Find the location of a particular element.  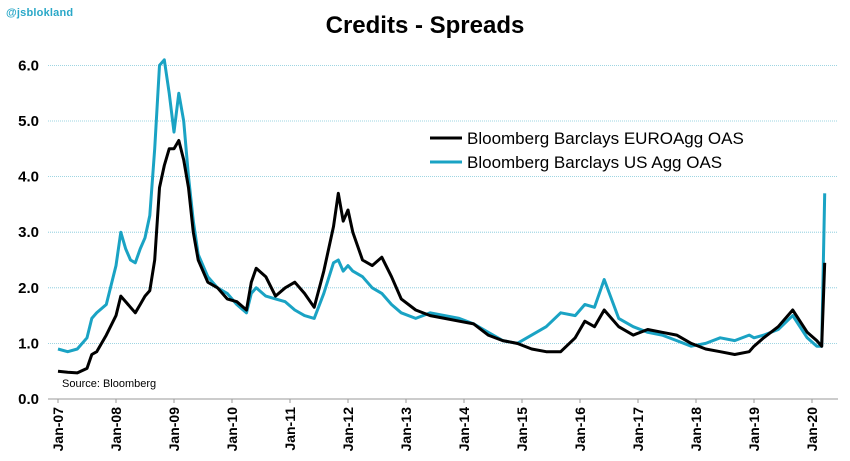

x-tick-label: Jan-17 is located at coordinates (638, 429).